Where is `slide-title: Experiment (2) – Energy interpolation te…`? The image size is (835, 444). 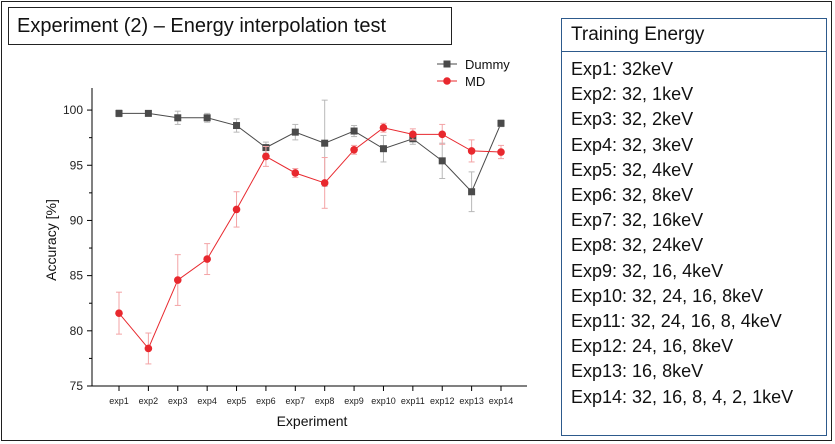 slide-title: Experiment (2) – Energy interpolation te… is located at coordinates (230, 26).